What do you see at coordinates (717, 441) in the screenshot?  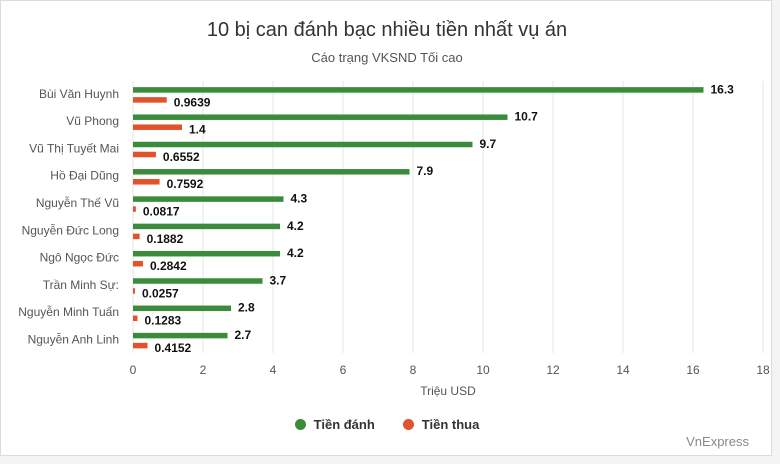 I see `source-credit: VnExpress` at bounding box center [717, 441].